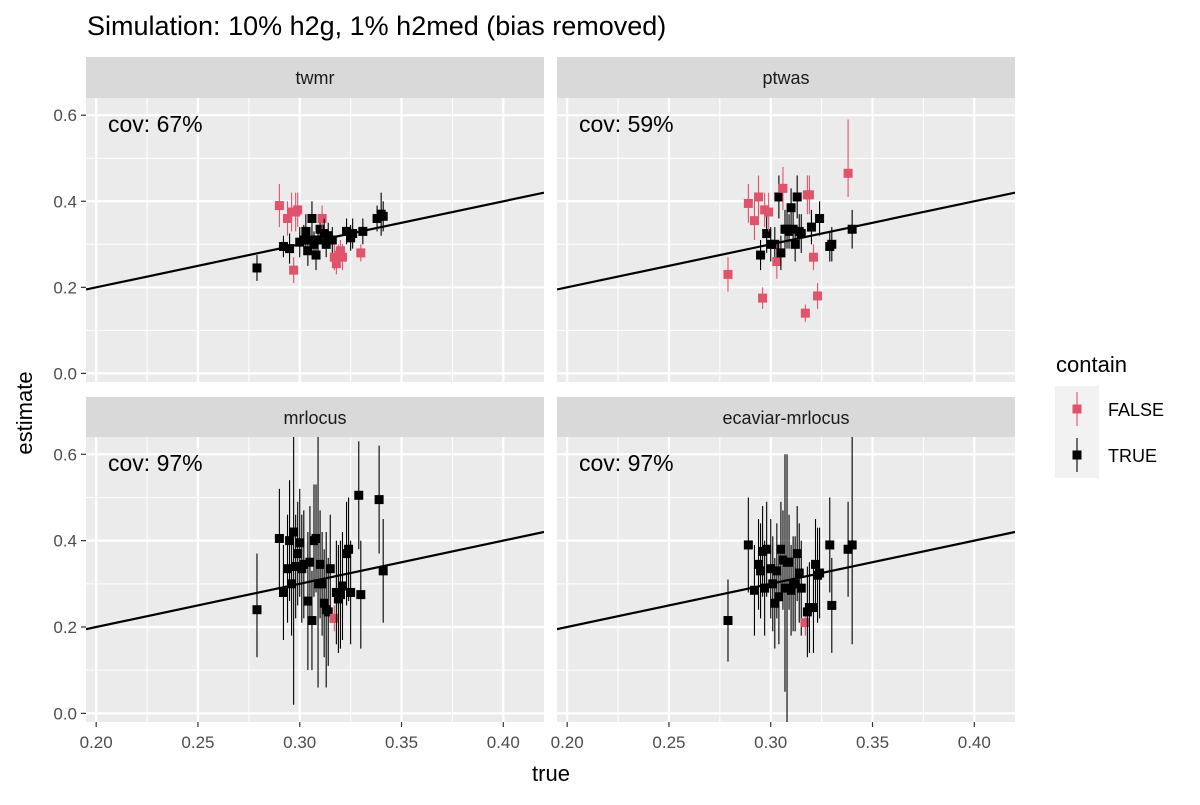 The width and height of the screenshot is (1200, 805). What do you see at coordinates (1091, 364) in the screenshot?
I see `legend-title: contain` at bounding box center [1091, 364].